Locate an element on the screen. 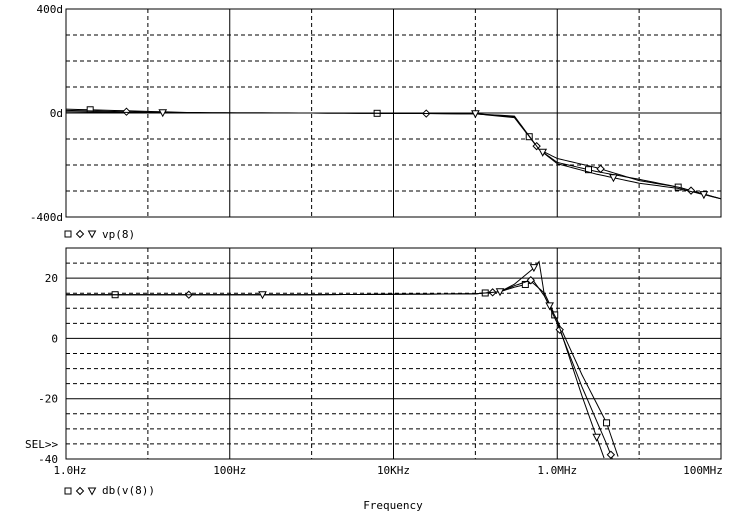 This screenshot has height=513, width=743. magnitude-ytick-label: -20 is located at coordinates (48, 399).